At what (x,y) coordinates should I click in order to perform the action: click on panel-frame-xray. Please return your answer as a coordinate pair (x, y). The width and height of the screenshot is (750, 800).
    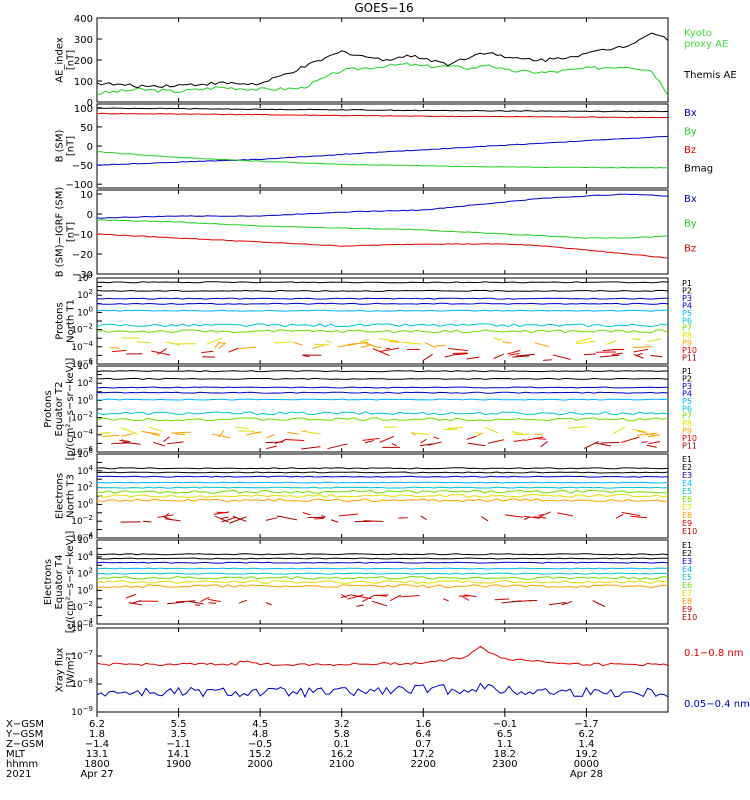
    Looking at the image, I should click on (382, 670).